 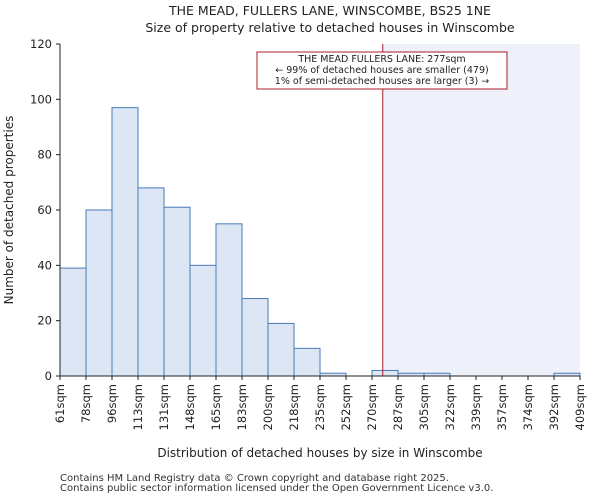 I want to click on y-tick-label: 80, so click(x=44, y=155).